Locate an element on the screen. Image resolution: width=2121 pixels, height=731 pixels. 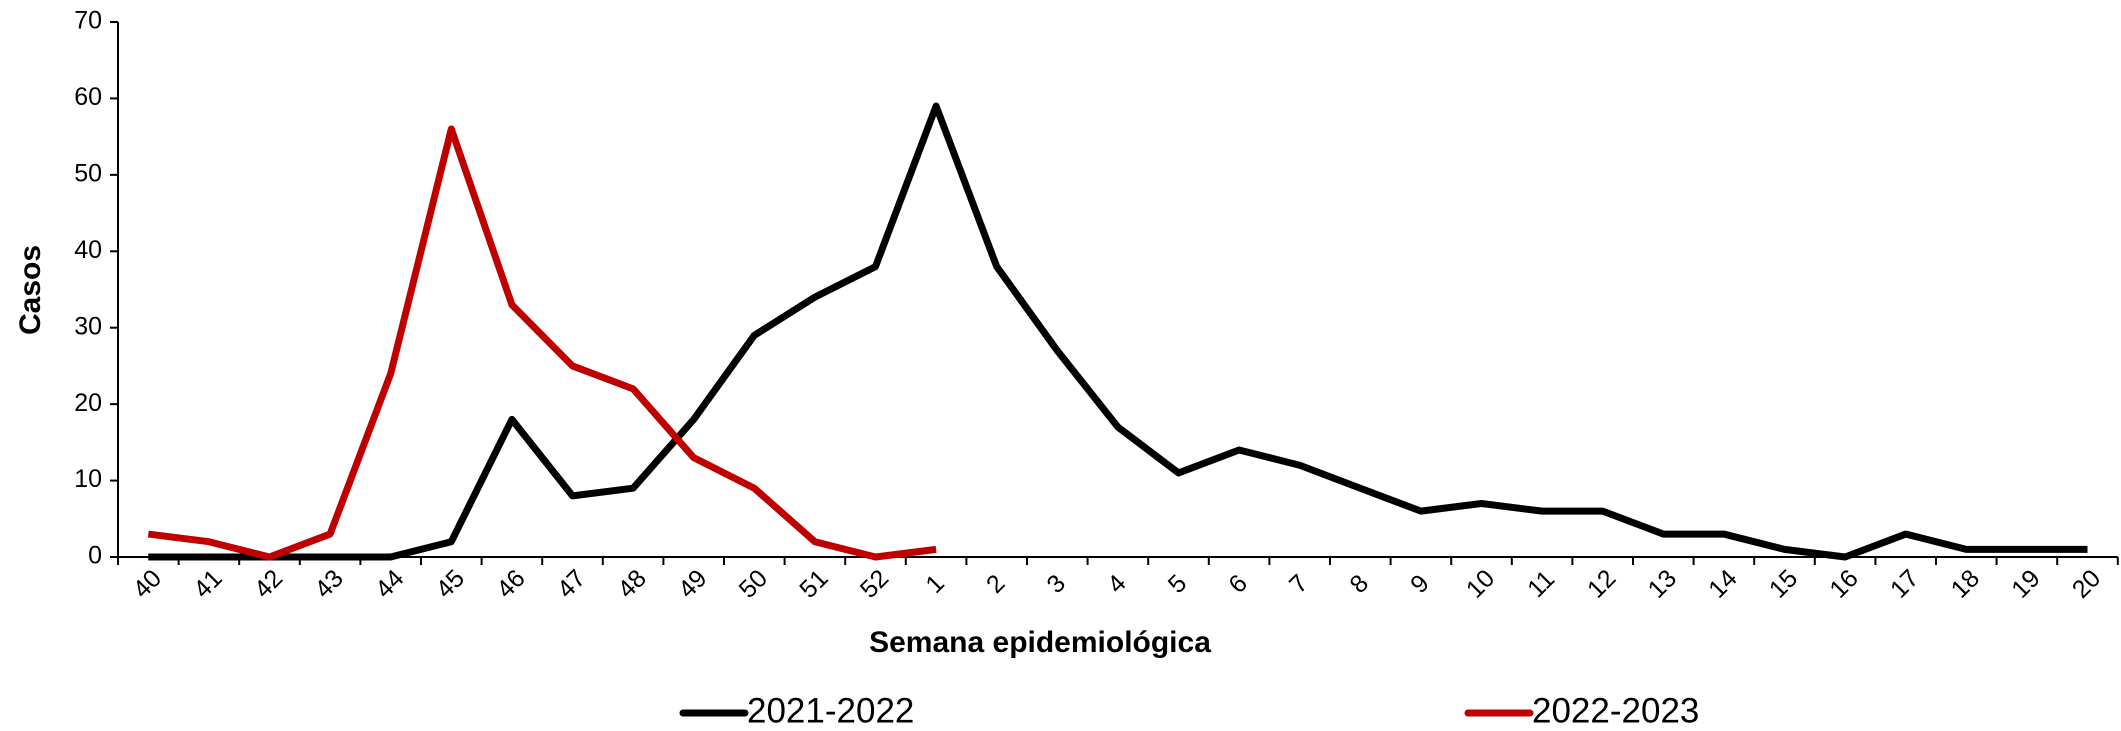
x-tick-label: 4 is located at coordinates (1117, 584).